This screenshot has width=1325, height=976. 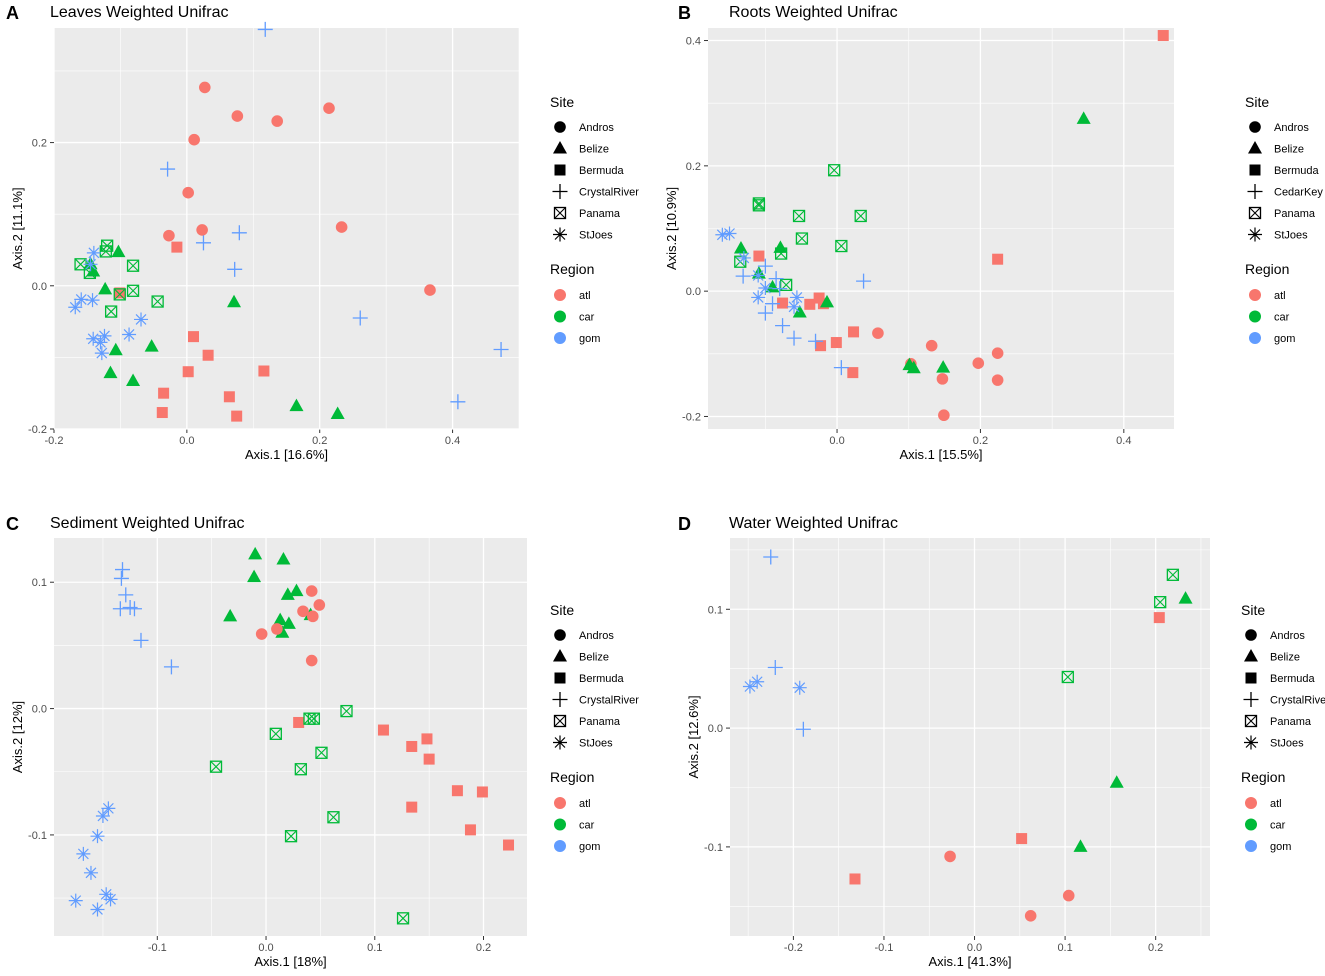 I want to click on chart-title: Leaves Weighted Unifrac, so click(x=139, y=12).